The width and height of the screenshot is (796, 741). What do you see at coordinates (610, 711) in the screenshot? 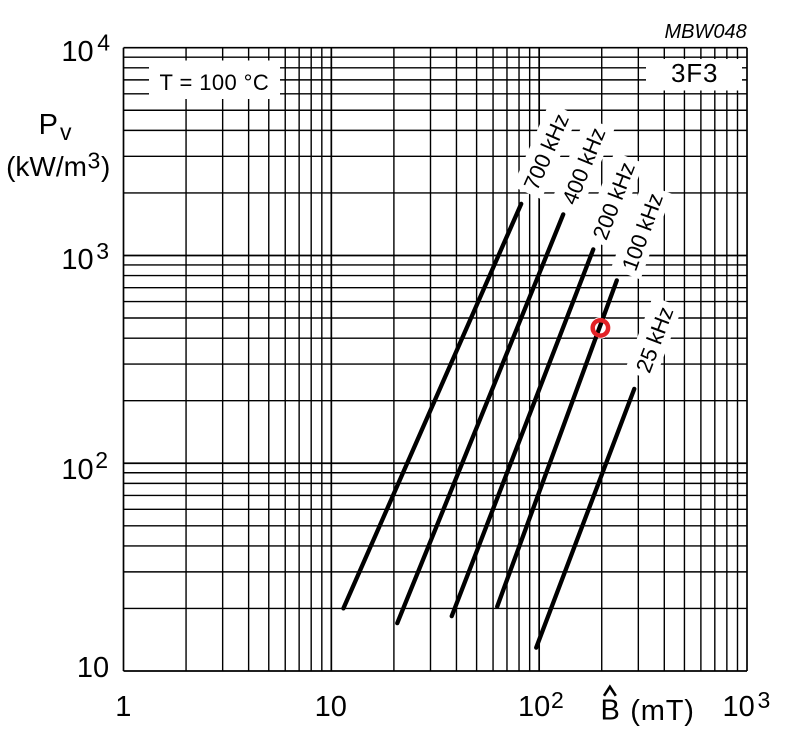
I see `svg-text: B` at bounding box center [610, 711].